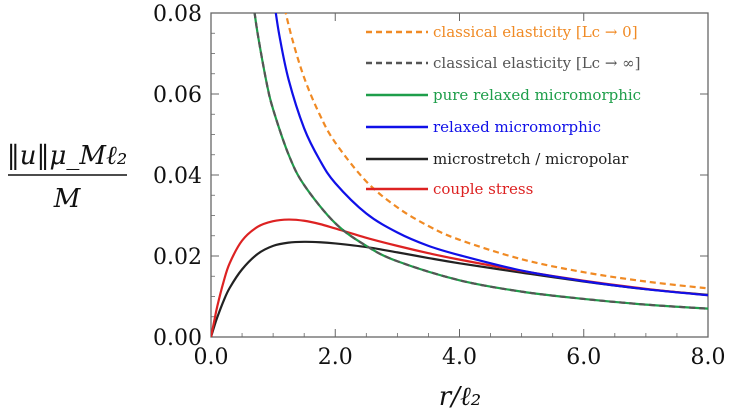 This screenshot has width=729, height=417. Describe the element at coordinates (460, 397) in the screenshot. I see `x-axis-label: r/ℓ₂` at that location.